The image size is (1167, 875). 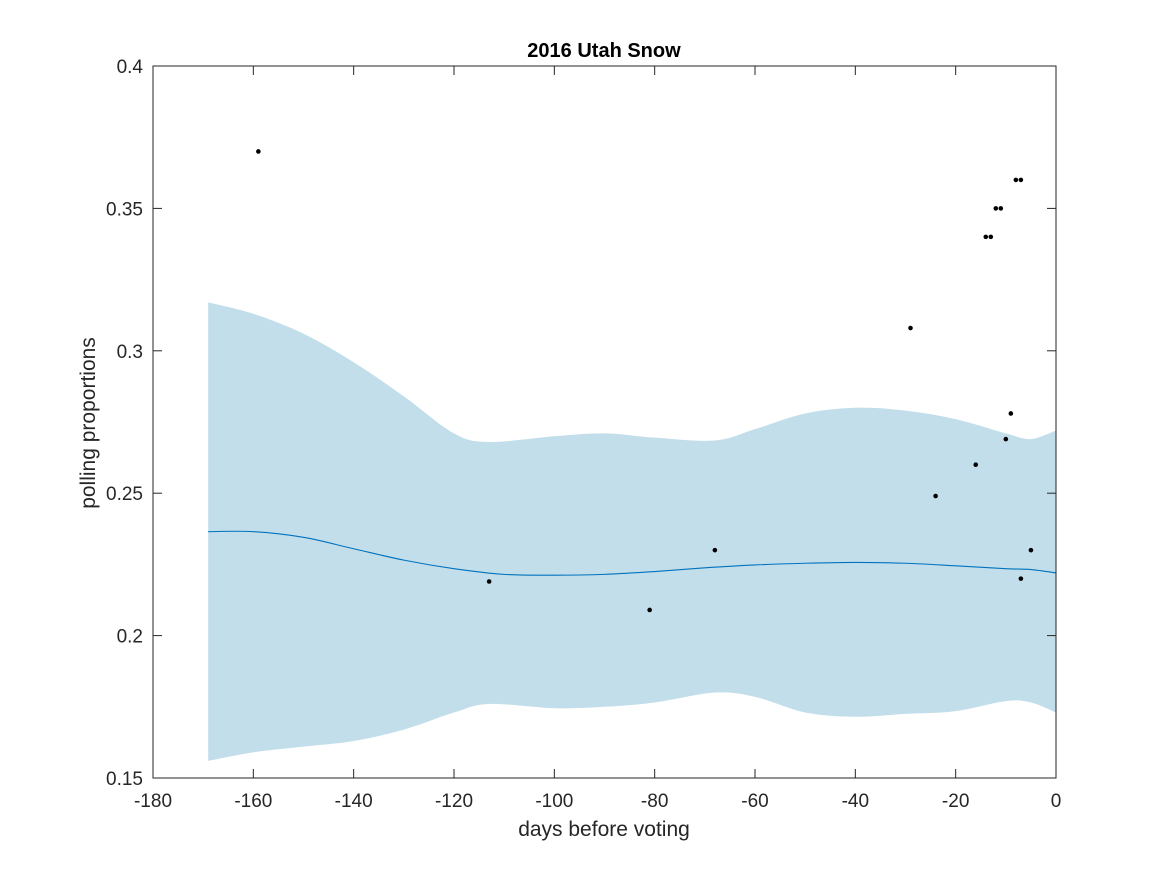 I want to click on mean-line, so click(x=632, y=553).